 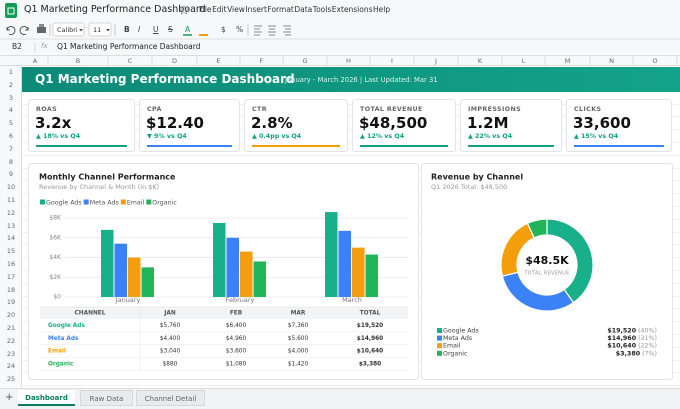 I want to click on align-center-icon, so click(x=272, y=30).